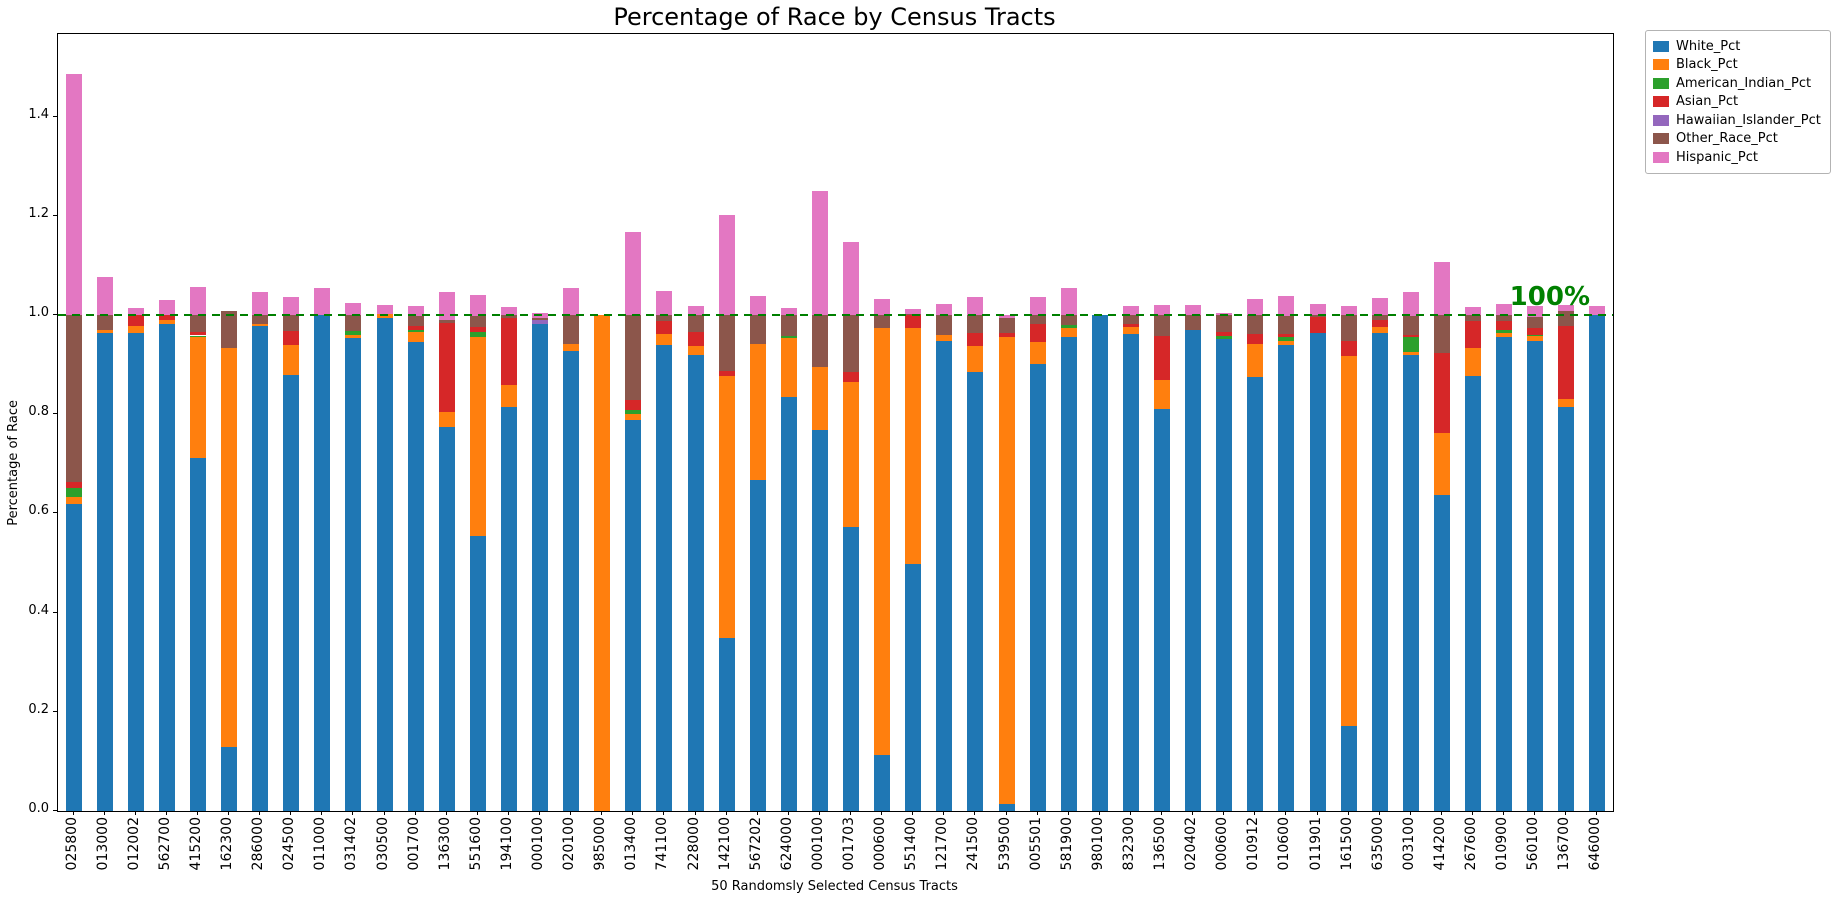  What do you see at coordinates (911, 844) in the screenshot?
I see `x-tick-label-551400: 551400` at bounding box center [911, 844].